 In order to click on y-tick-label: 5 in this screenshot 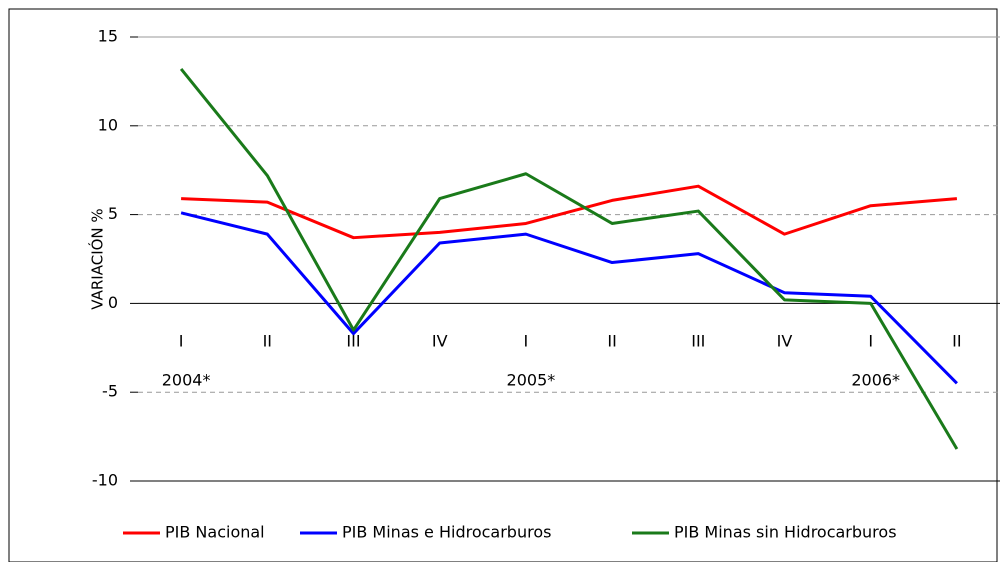, I will do `click(113, 213)`.